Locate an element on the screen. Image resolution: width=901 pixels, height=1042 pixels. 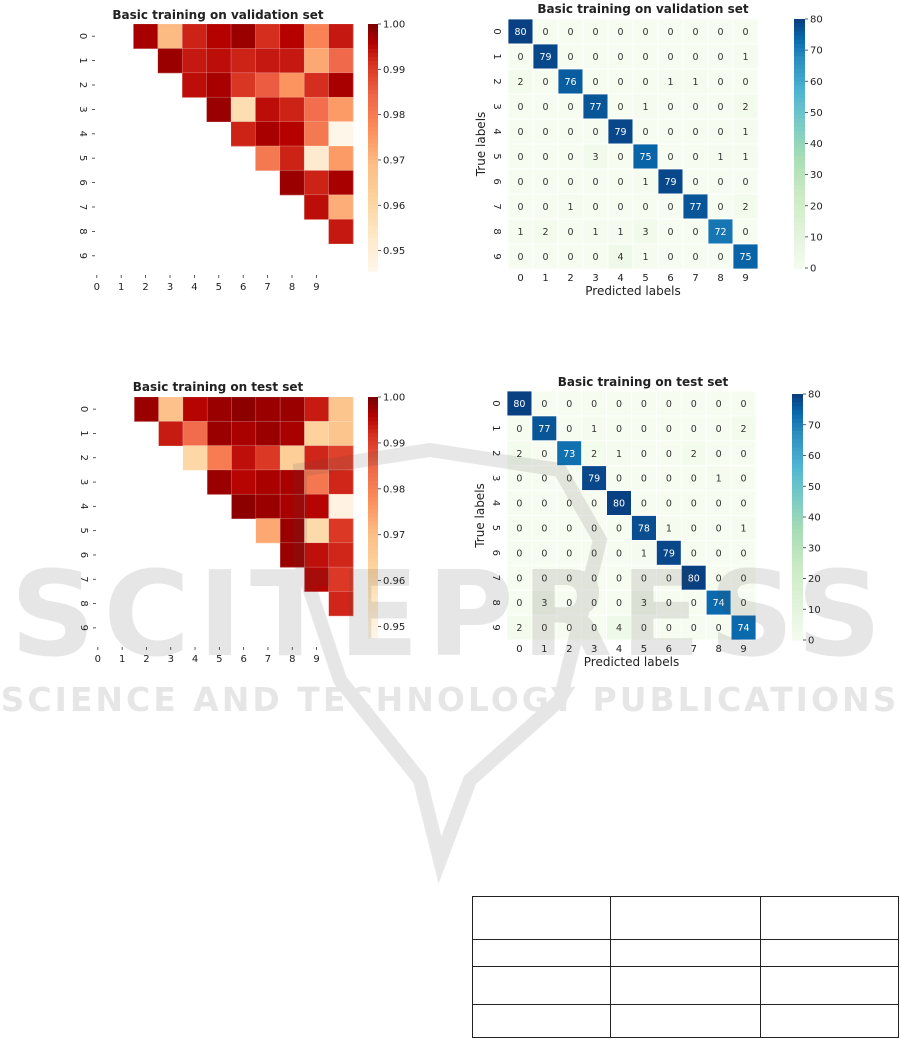
table-cell is located at coordinates (829, 918).